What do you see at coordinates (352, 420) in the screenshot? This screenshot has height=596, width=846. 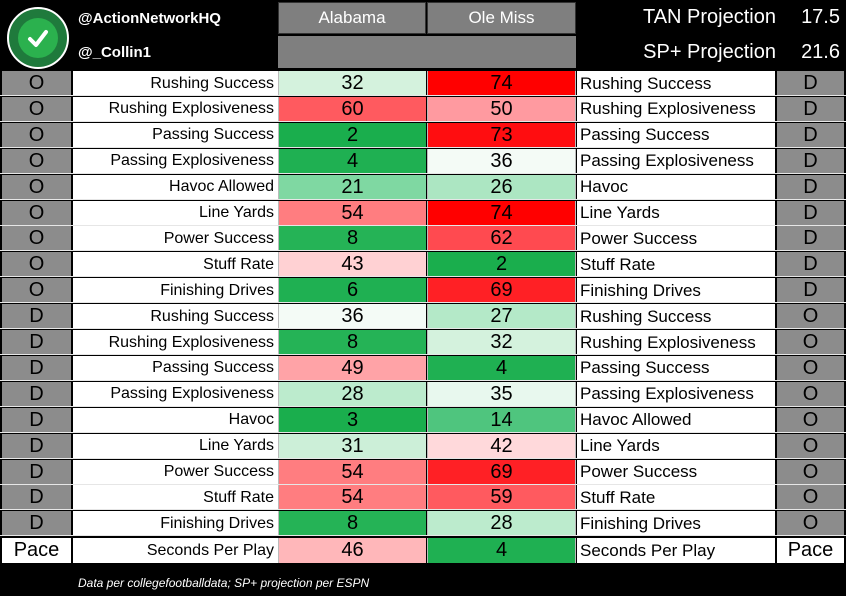 I see `team-a-rank: 3` at bounding box center [352, 420].